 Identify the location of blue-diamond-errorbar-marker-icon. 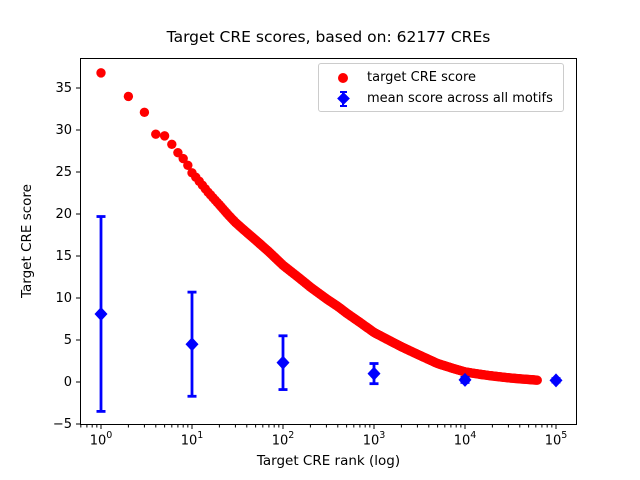
(343, 99).